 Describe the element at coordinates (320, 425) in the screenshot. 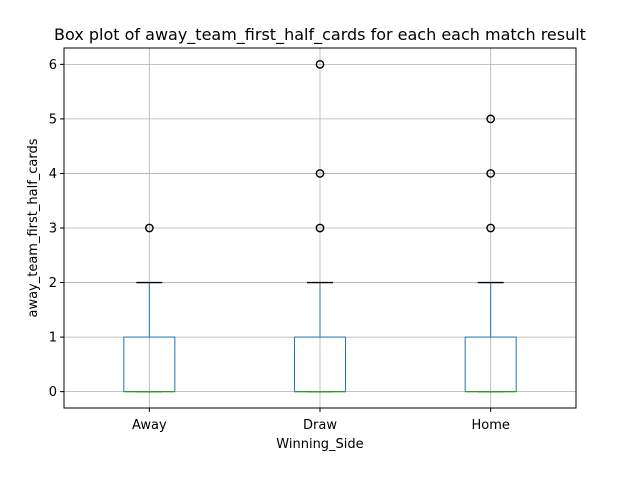

I see `x-tick-label: Draw` at that location.